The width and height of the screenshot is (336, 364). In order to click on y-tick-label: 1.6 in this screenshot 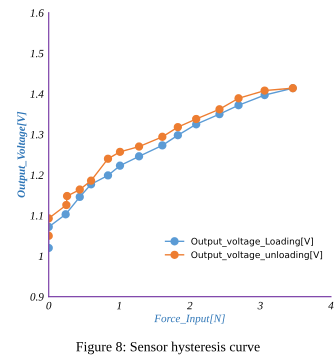, I will do `click(37, 13)`.